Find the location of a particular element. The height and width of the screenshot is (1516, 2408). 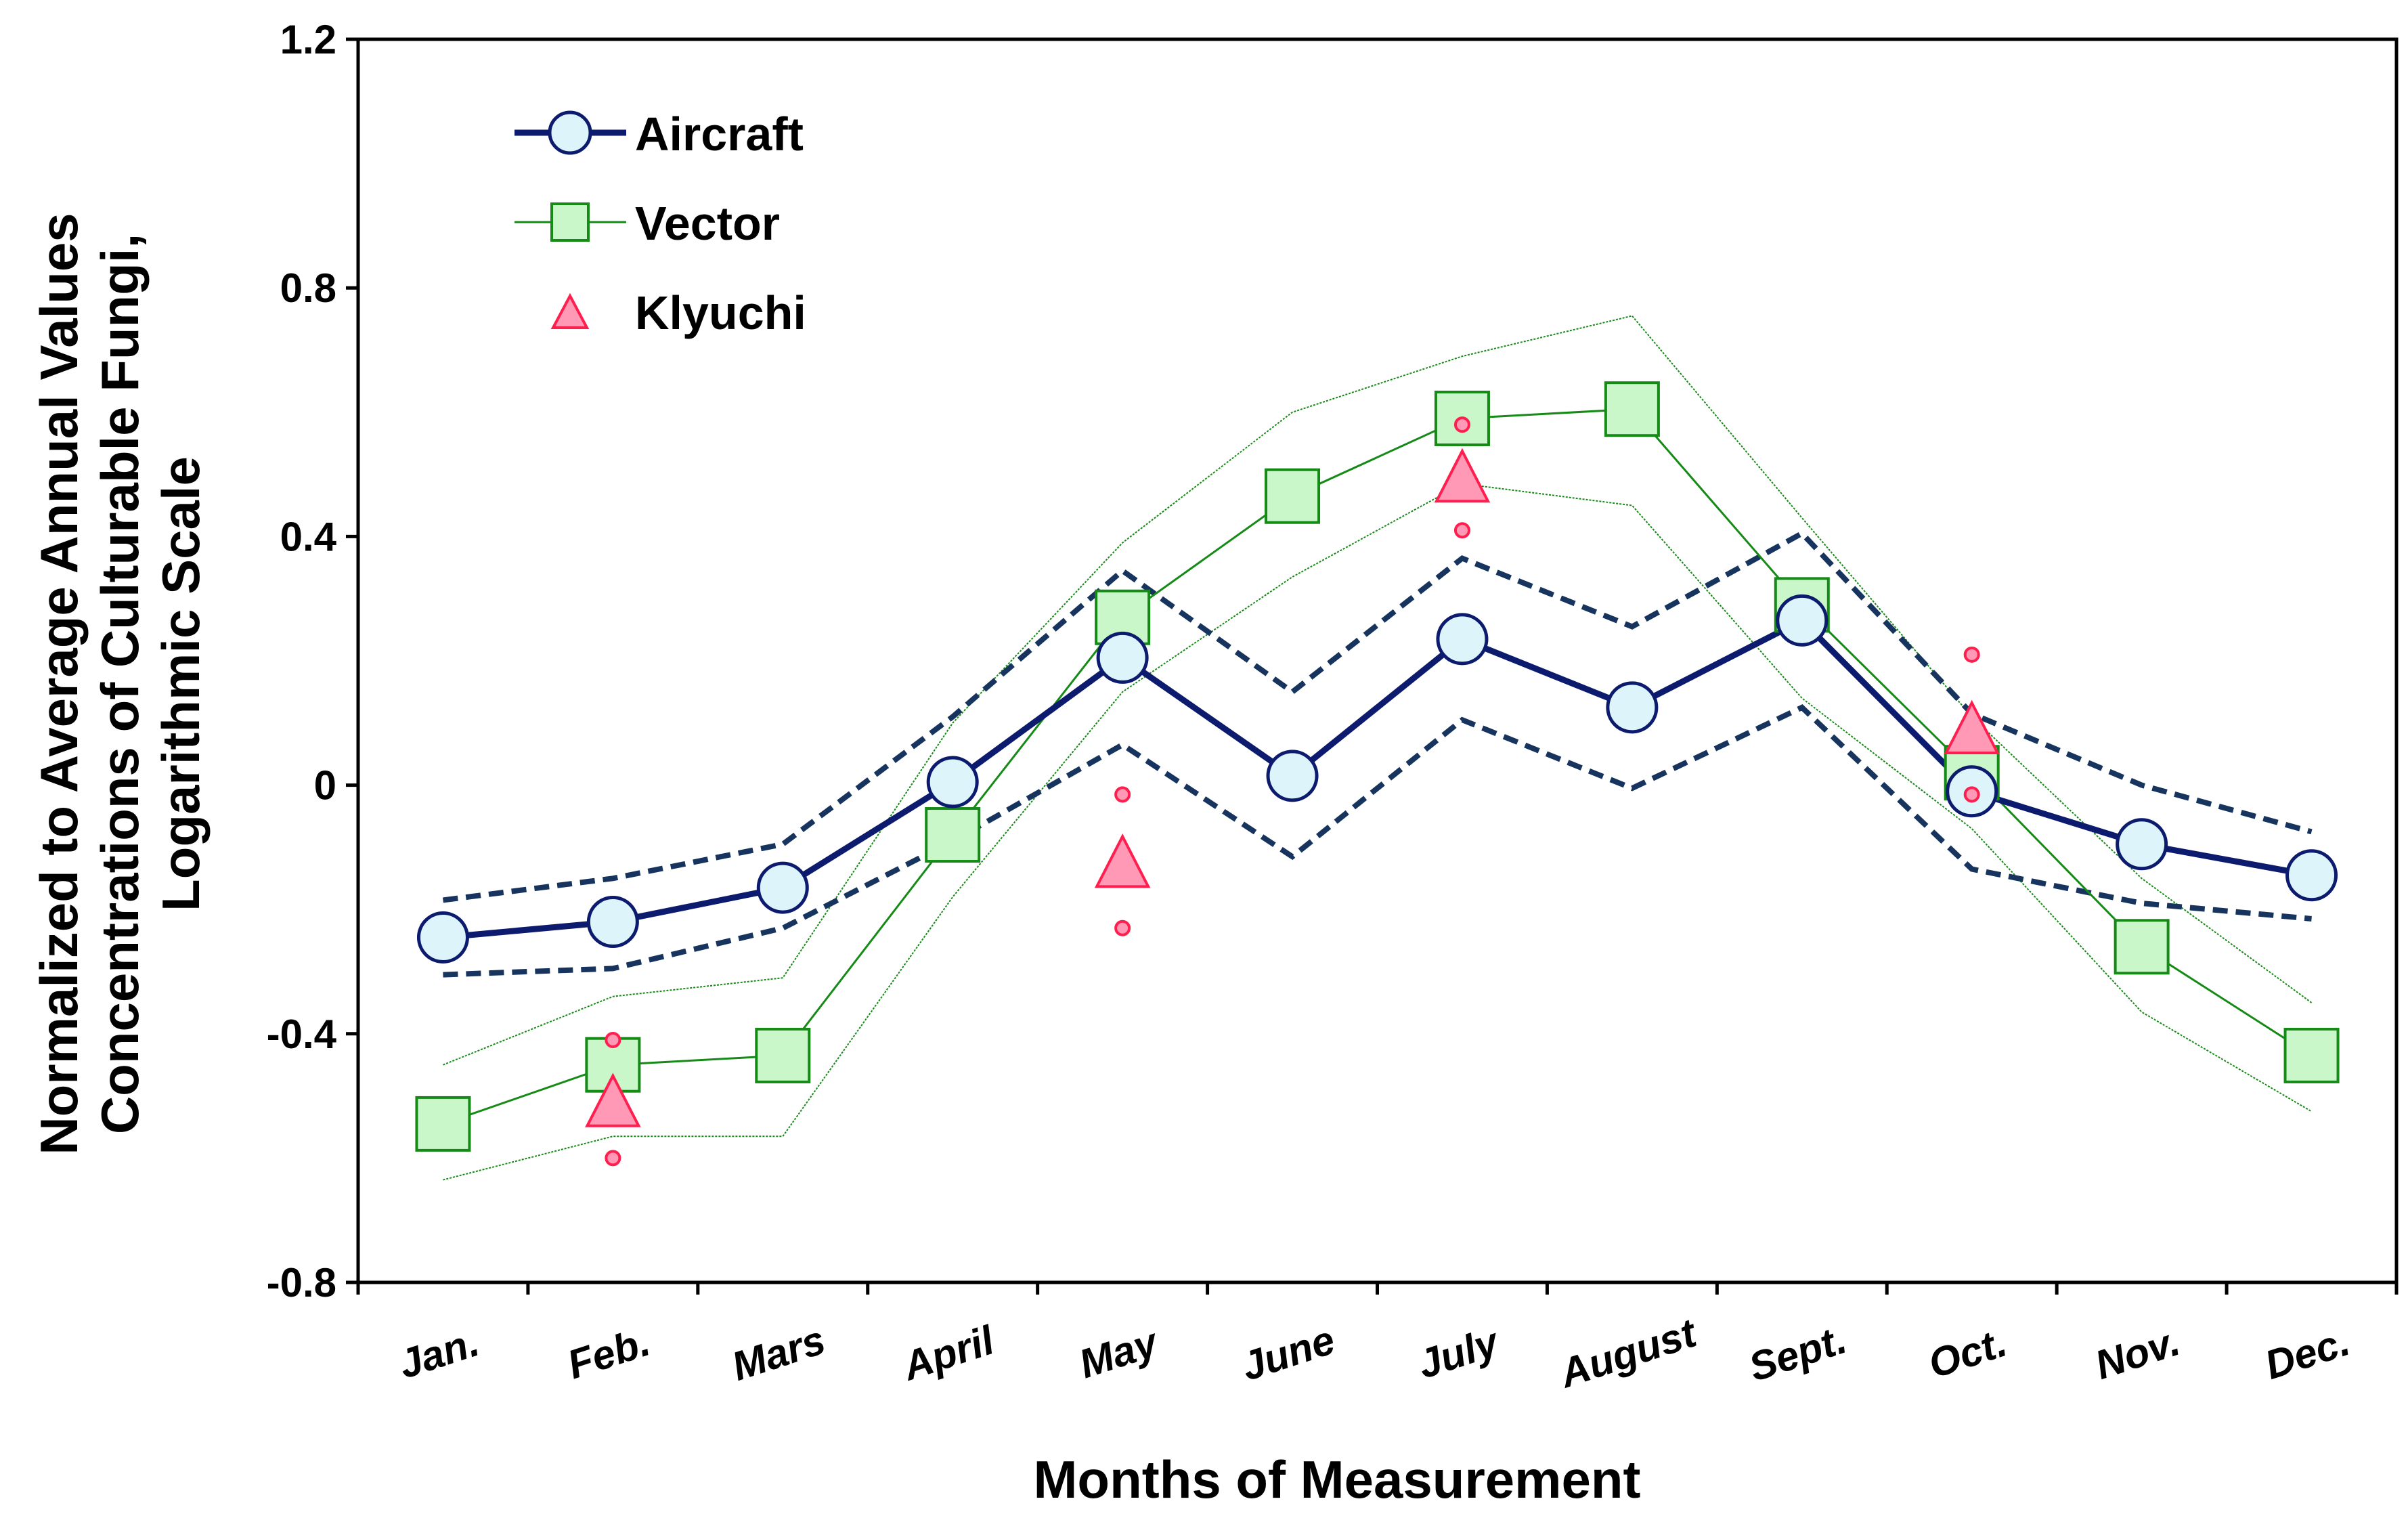

legend: Aircraft Vector Klyuchi is located at coordinates (660, 223).